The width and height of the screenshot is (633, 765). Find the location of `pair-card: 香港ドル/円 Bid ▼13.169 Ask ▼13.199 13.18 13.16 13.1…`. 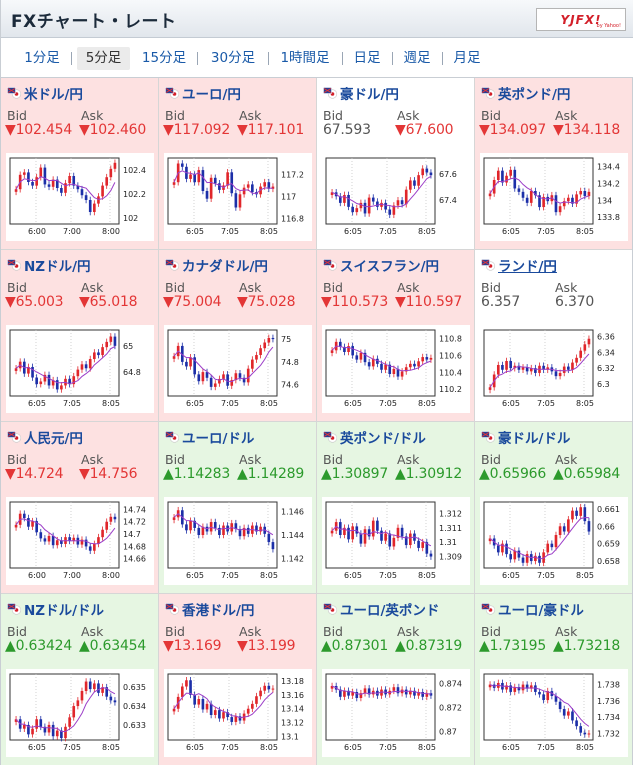

pair-card: 香港ドル/円 Bid ▼13.169 Ask ▼13.199 13.18 13.16 13.1… is located at coordinates (238, 679).